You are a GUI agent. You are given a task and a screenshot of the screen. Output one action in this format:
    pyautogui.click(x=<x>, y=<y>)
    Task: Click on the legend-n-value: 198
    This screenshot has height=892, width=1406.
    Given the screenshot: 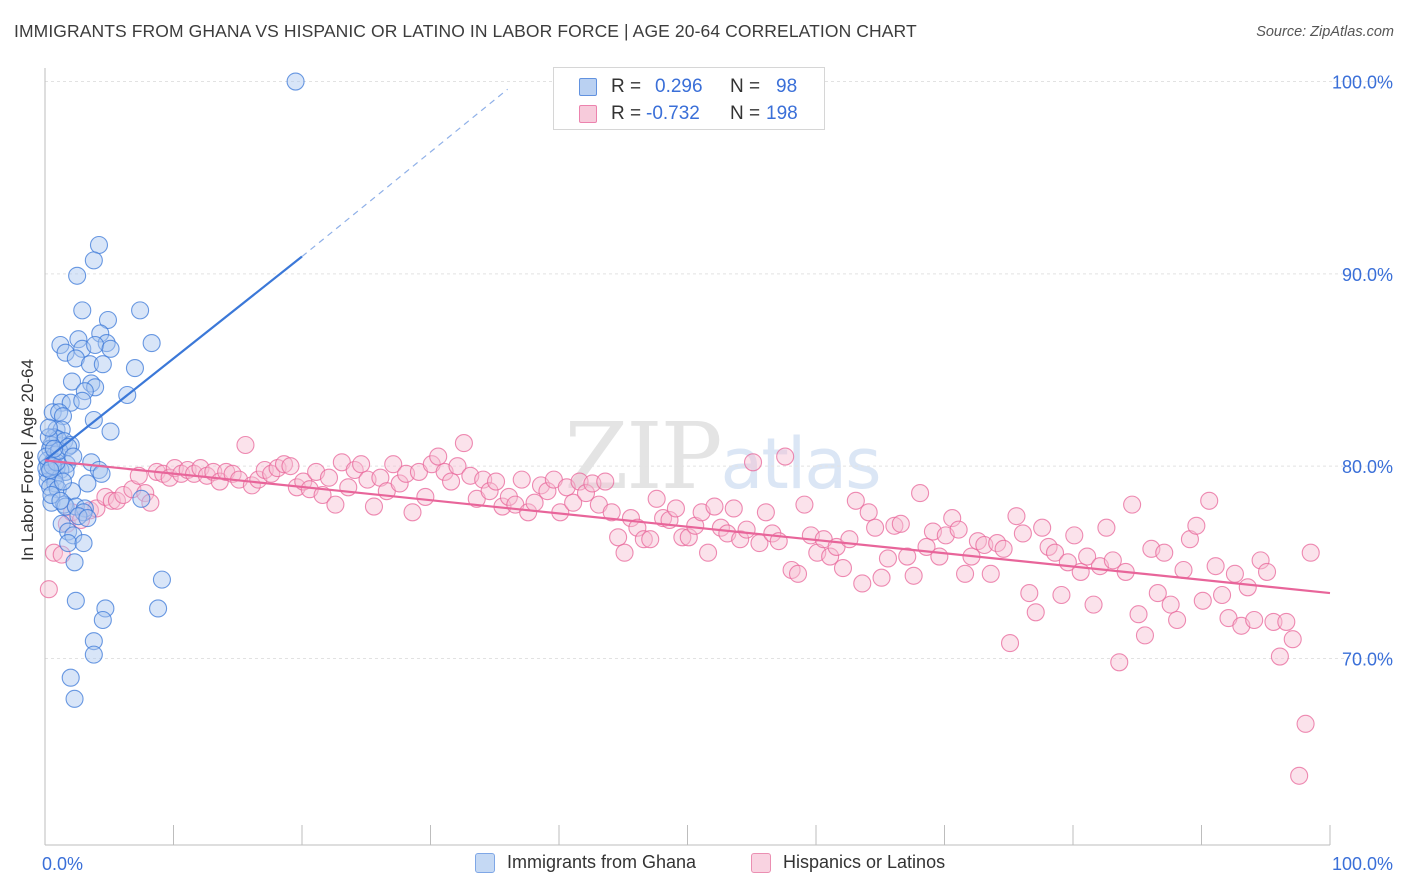 What is the action you would take?
    pyautogui.click(x=782, y=113)
    